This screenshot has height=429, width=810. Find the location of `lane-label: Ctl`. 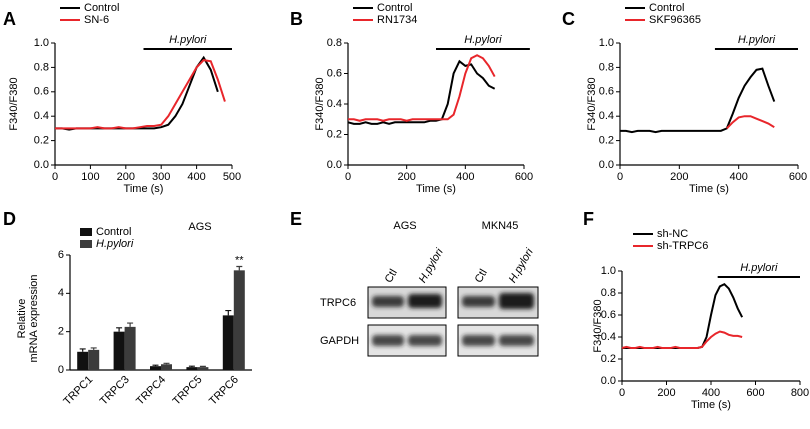

lane-label: Ctl is located at coordinates (391, 276).